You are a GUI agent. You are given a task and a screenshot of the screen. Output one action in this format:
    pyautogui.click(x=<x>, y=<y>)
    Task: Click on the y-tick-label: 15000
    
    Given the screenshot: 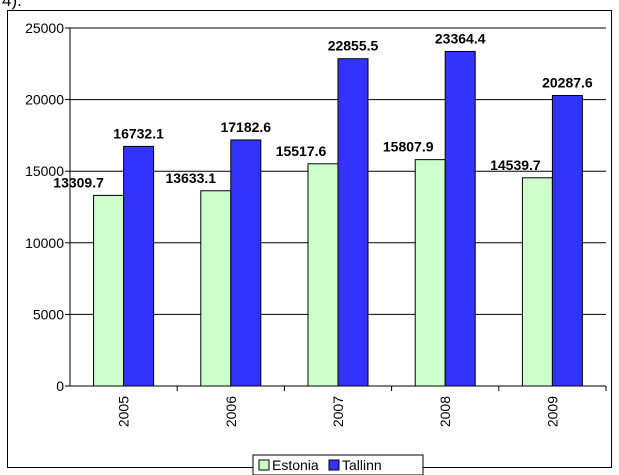 What is the action you would take?
    pyautogui.click(x=44, y=171)
    